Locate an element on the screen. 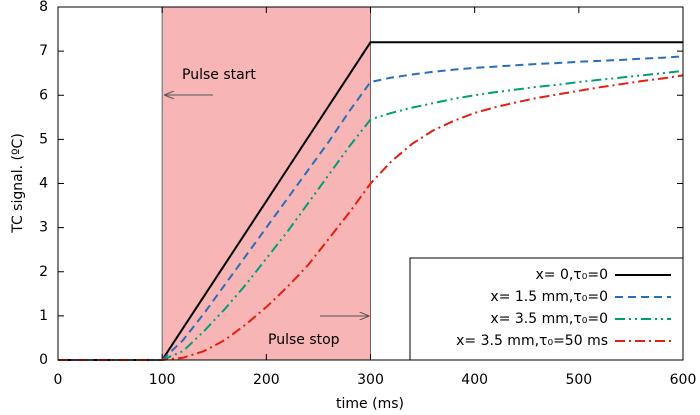 The width and height of the screenshot is (700, 415). y-axis-label: TC signal. (ºC) is located at coordinates (18, 183).